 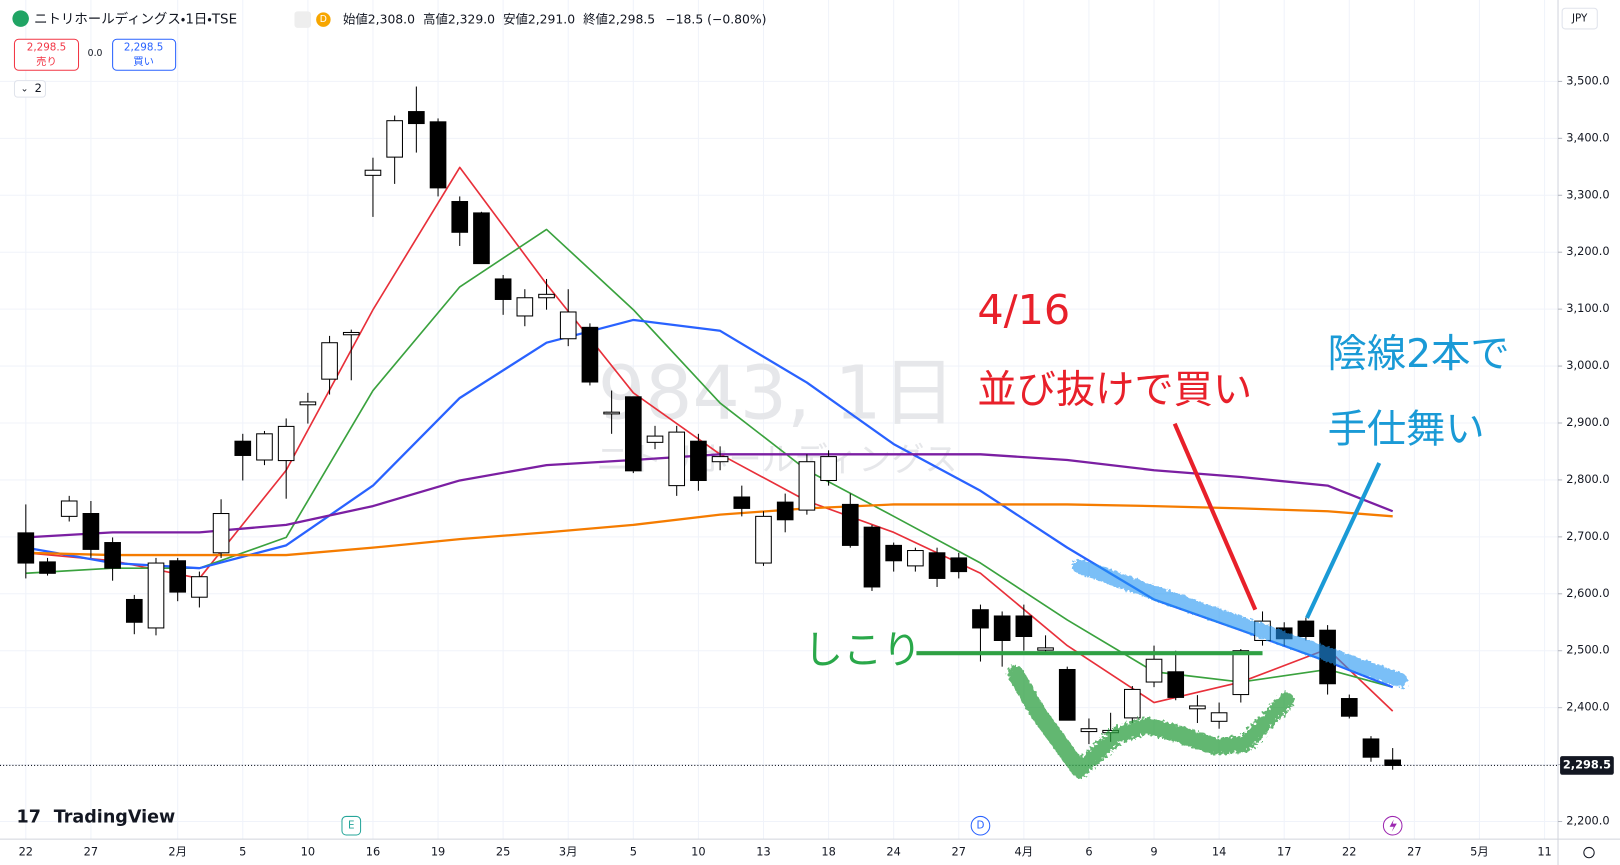 I want to click on sell-button, so click(x=46, y=54).